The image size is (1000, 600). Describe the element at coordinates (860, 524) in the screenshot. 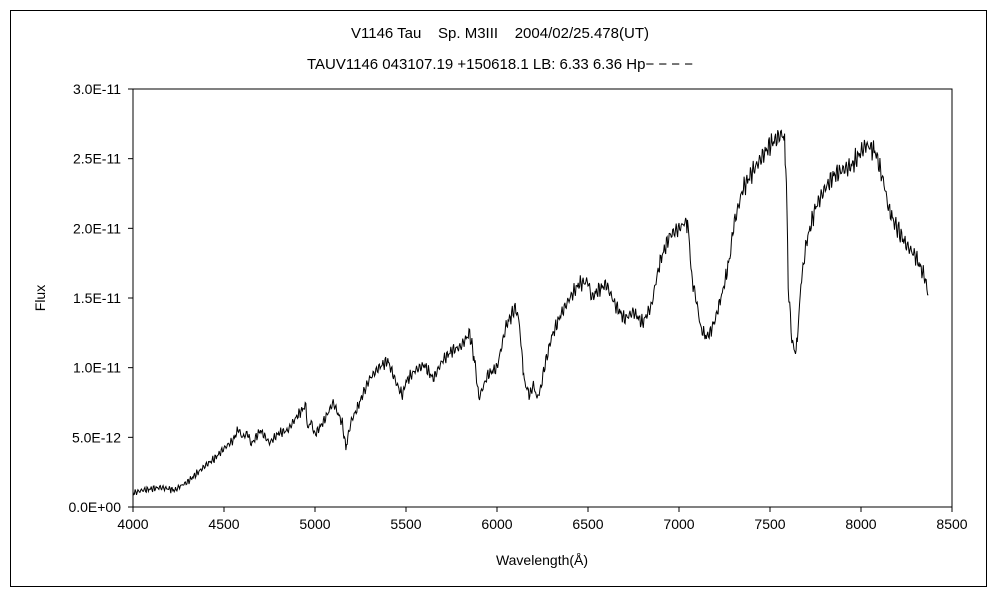

I see `x-tick-label: 8000` at that location.